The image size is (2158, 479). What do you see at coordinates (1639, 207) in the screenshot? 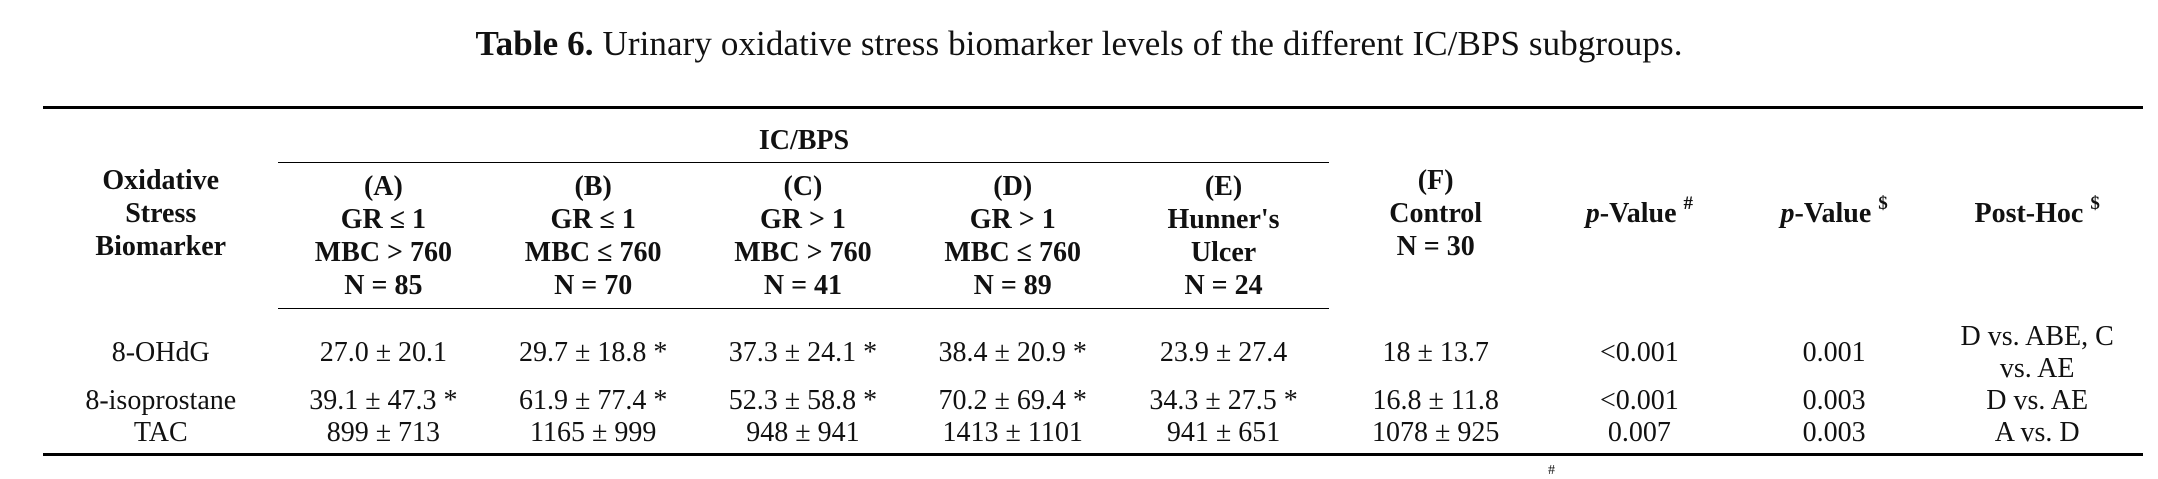
I see `header-pvalue-hash: p-Value #` at bounding box center [1639, 207].